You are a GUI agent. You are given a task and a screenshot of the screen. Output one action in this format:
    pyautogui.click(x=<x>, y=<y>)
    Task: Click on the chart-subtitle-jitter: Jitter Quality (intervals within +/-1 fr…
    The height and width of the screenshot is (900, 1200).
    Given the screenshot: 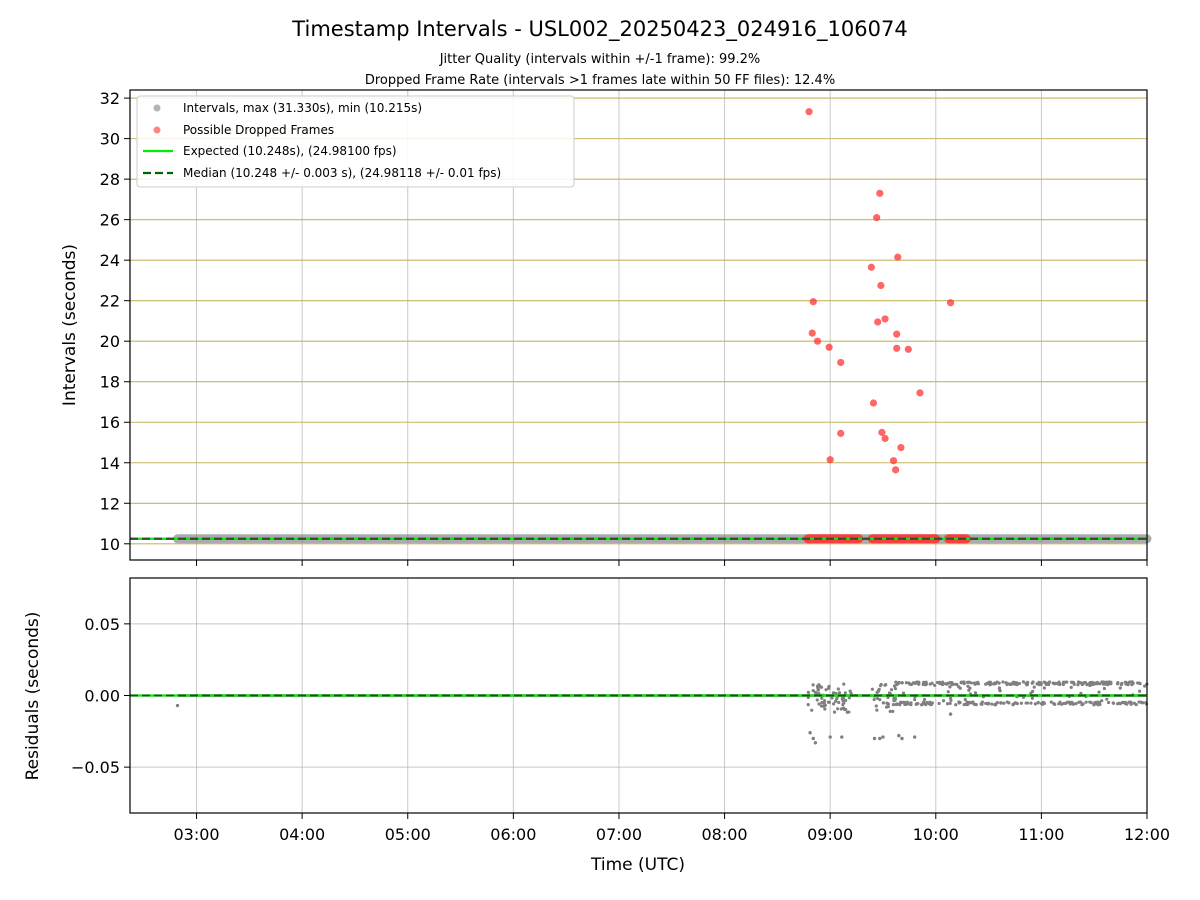 What is the action you would take?
    pyautogui.click(x=600, y=59)
    